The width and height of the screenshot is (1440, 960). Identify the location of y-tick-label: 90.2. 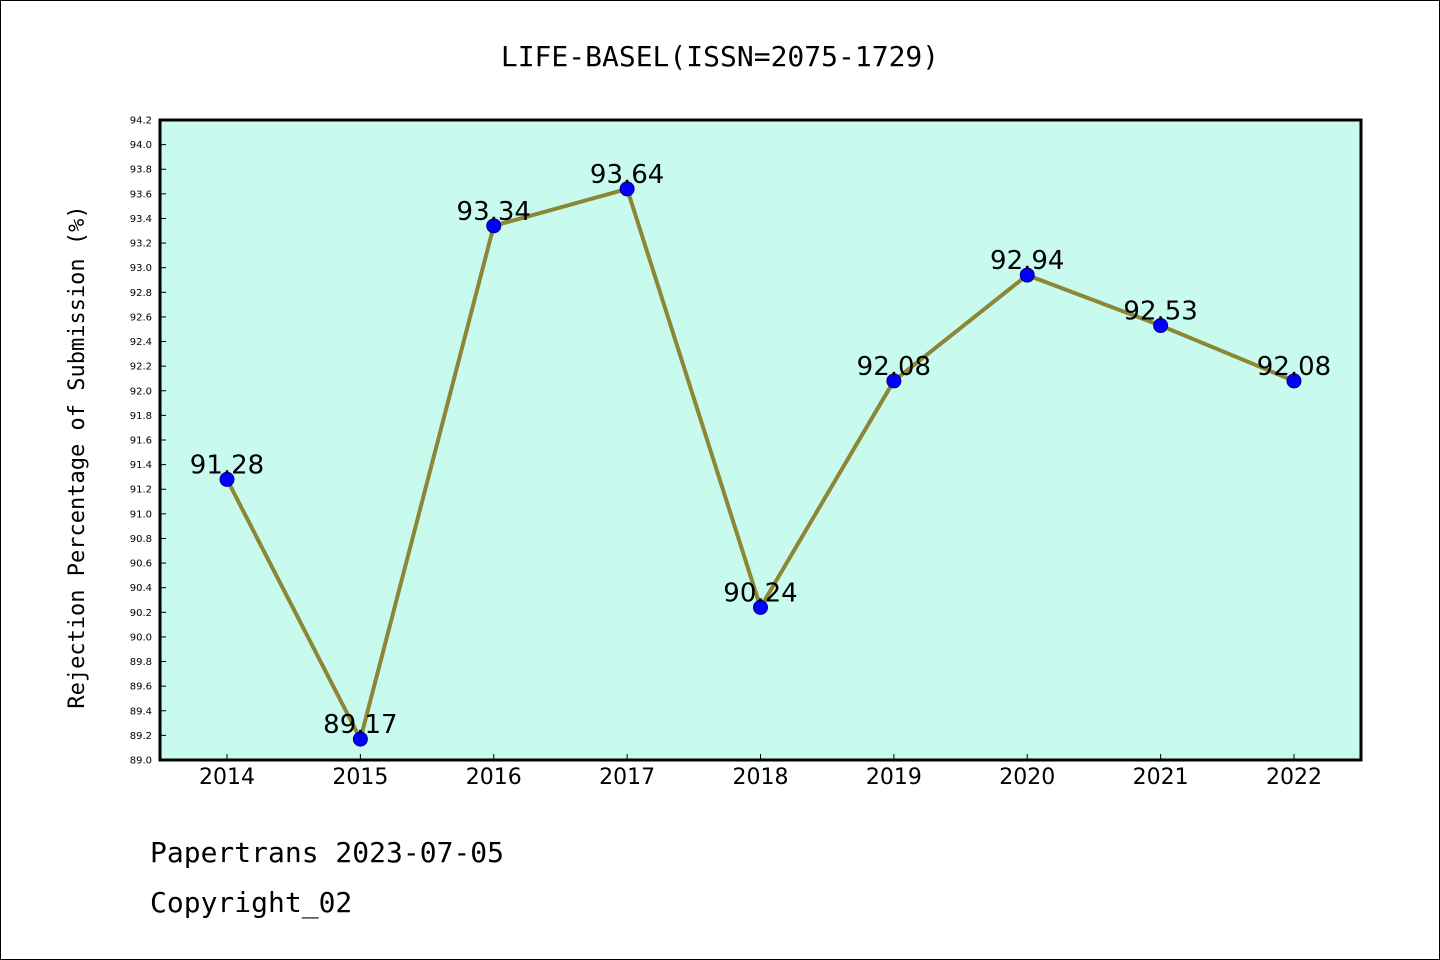
(141, 613).